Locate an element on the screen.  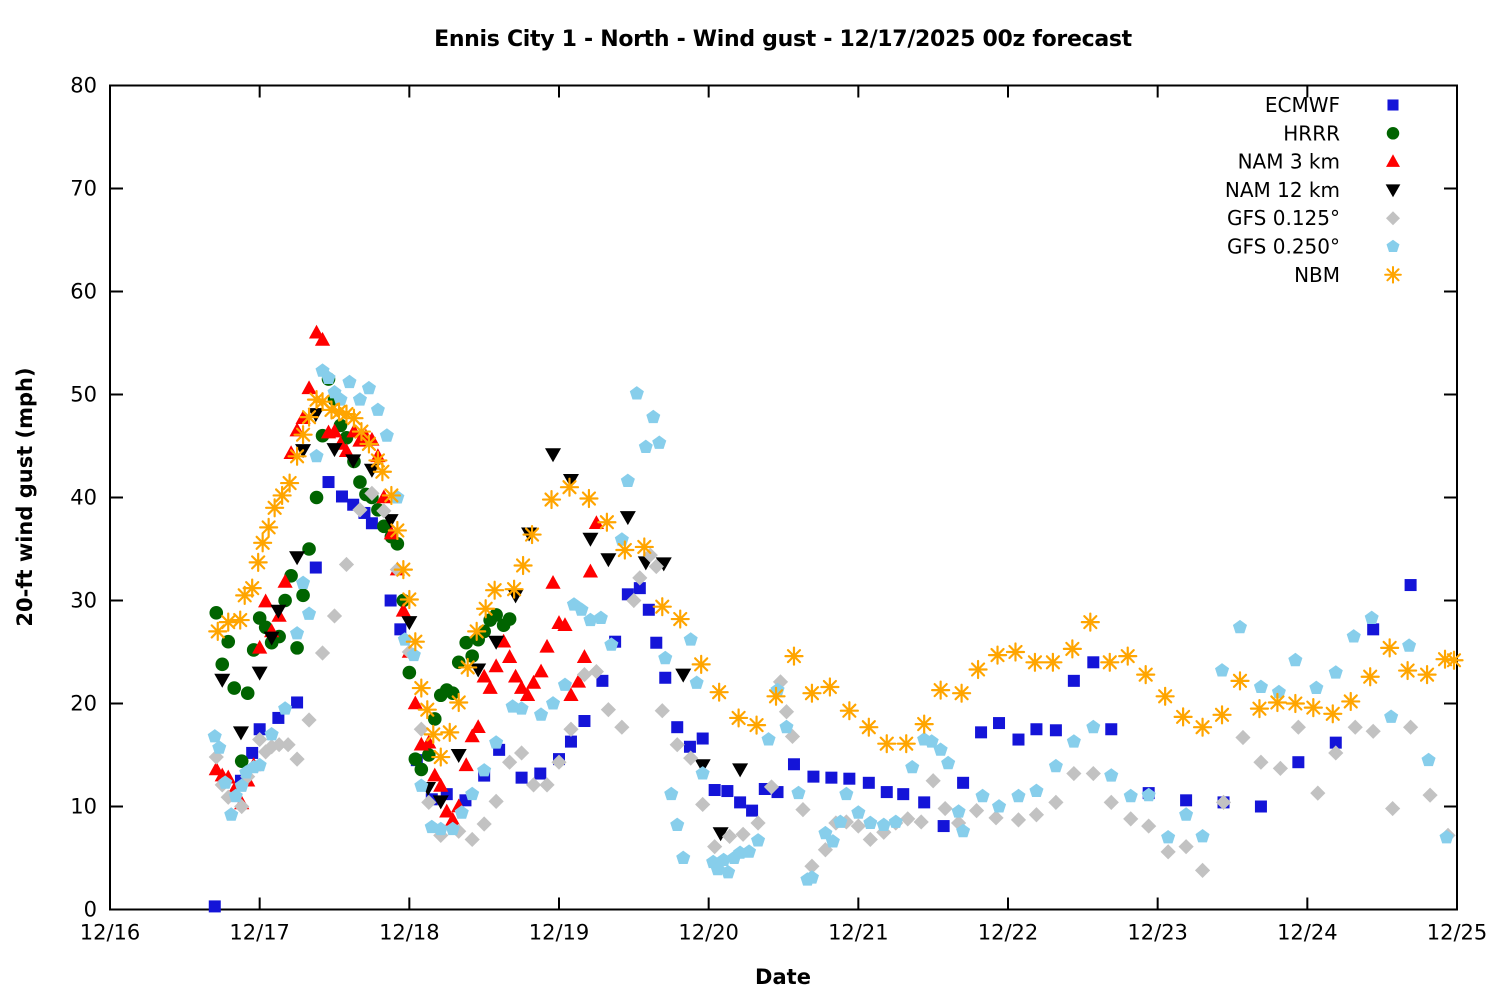
x-tick-label: 12/21 is located at coordinates (858, 933).